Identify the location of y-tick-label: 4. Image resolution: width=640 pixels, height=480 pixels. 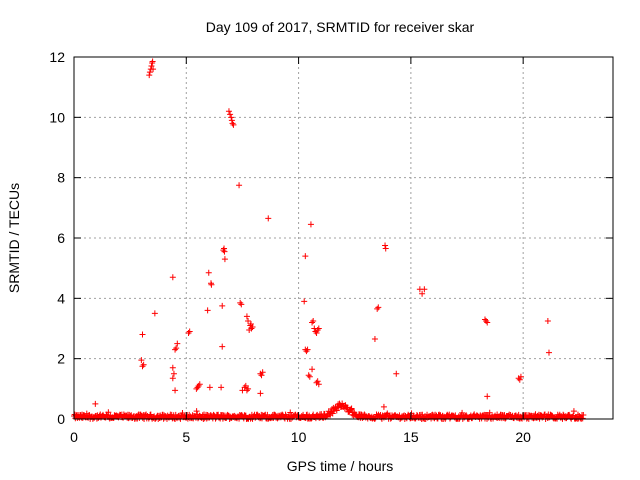
(61, 298).